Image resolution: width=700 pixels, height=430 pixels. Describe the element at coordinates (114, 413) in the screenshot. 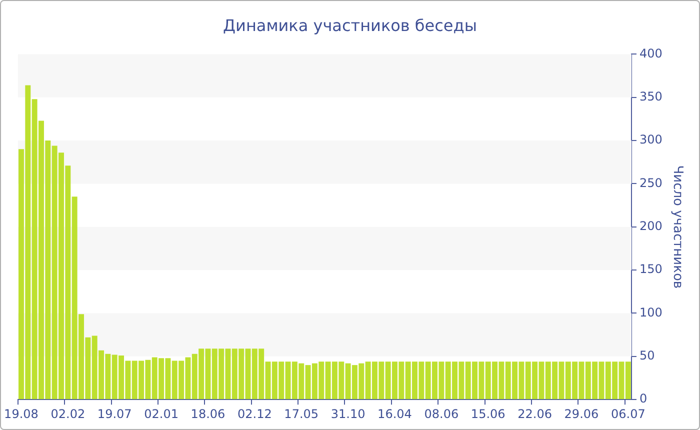

I see `x-tick-label: 19.07` at that location.